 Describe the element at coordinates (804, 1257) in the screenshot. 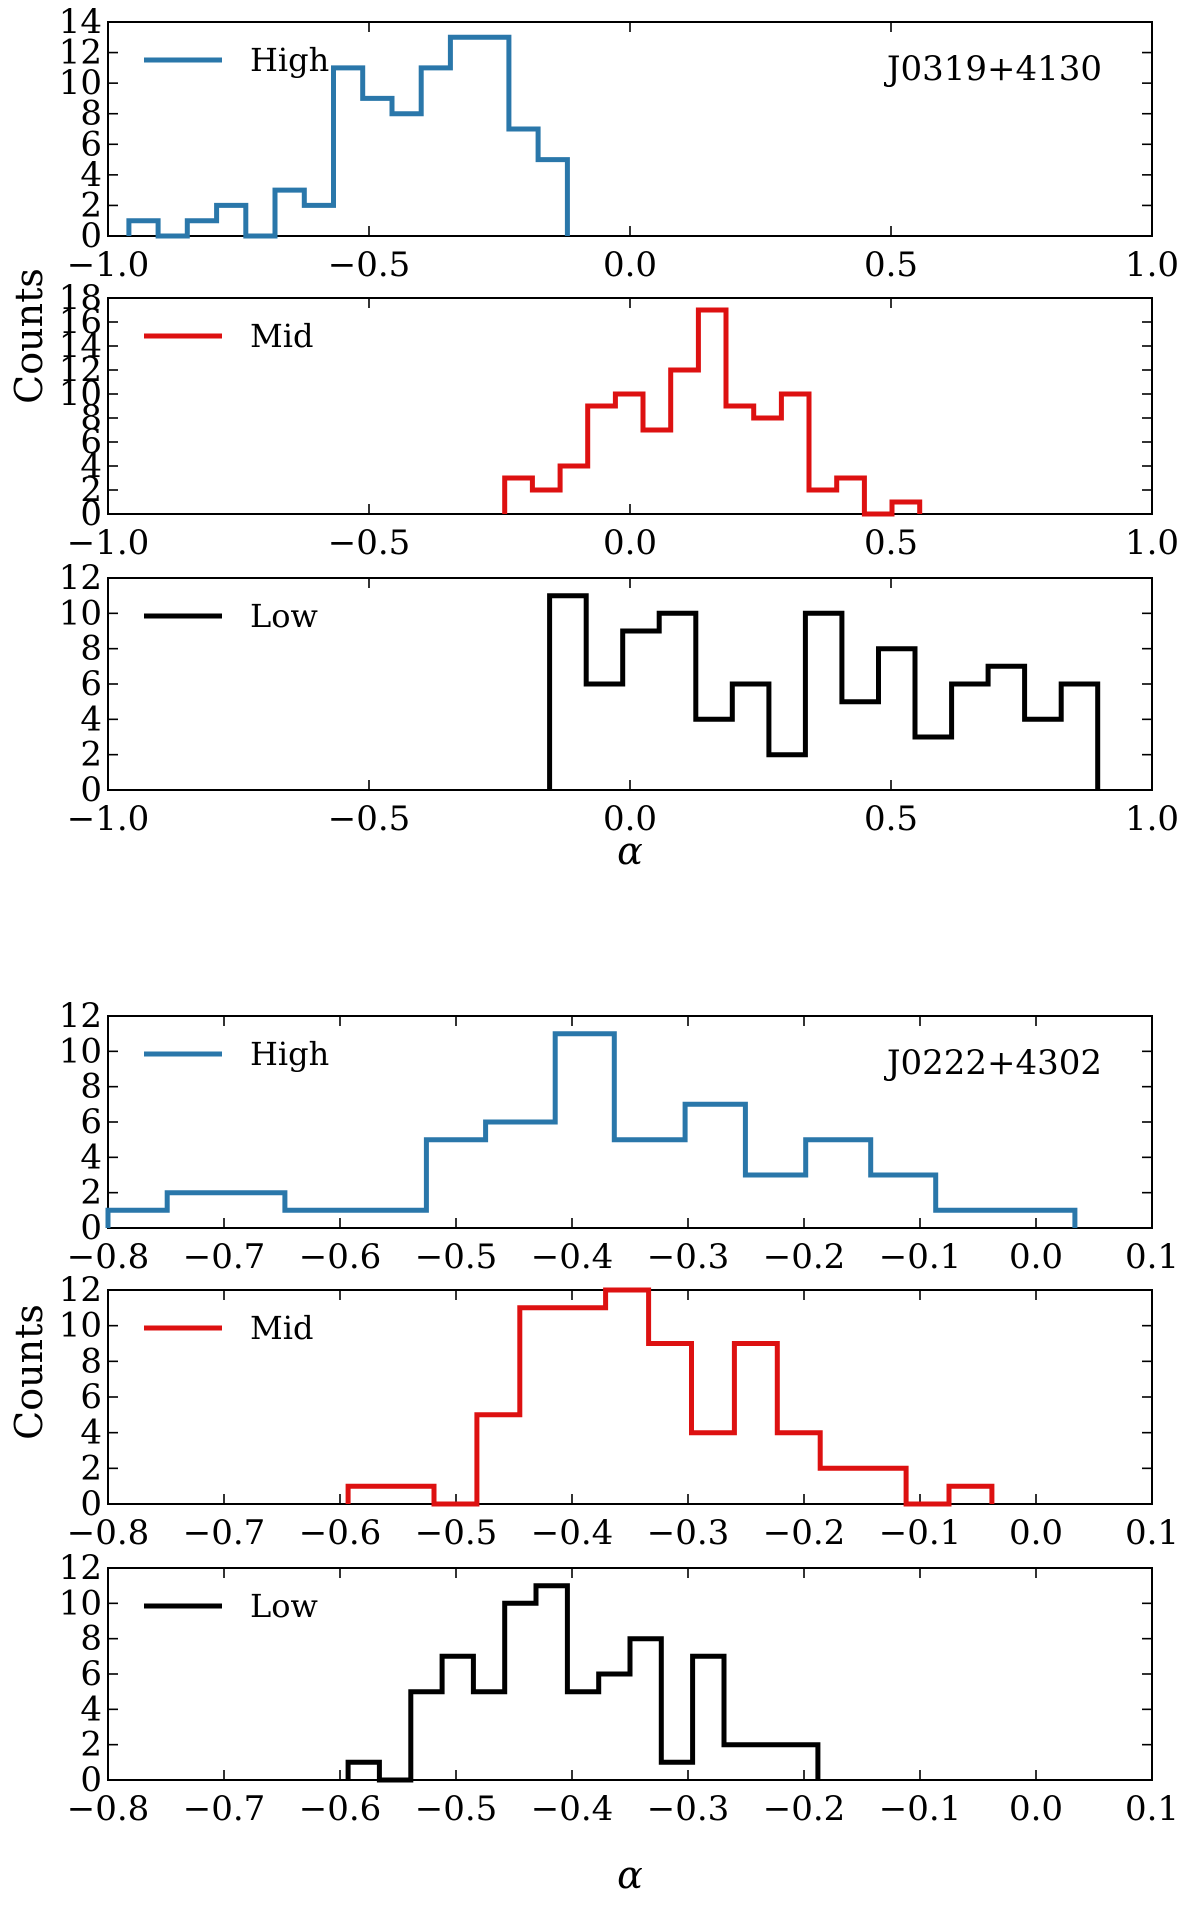

I see `x-tick-label: −0.2` at that location.